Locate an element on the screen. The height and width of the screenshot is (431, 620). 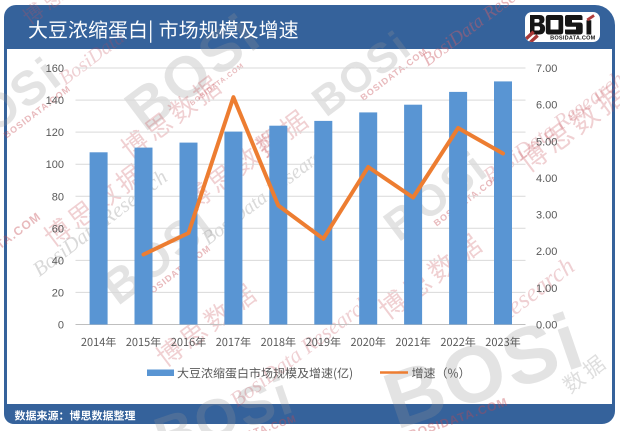
svg-text: 0.00 is located at coordinates (546, 326).